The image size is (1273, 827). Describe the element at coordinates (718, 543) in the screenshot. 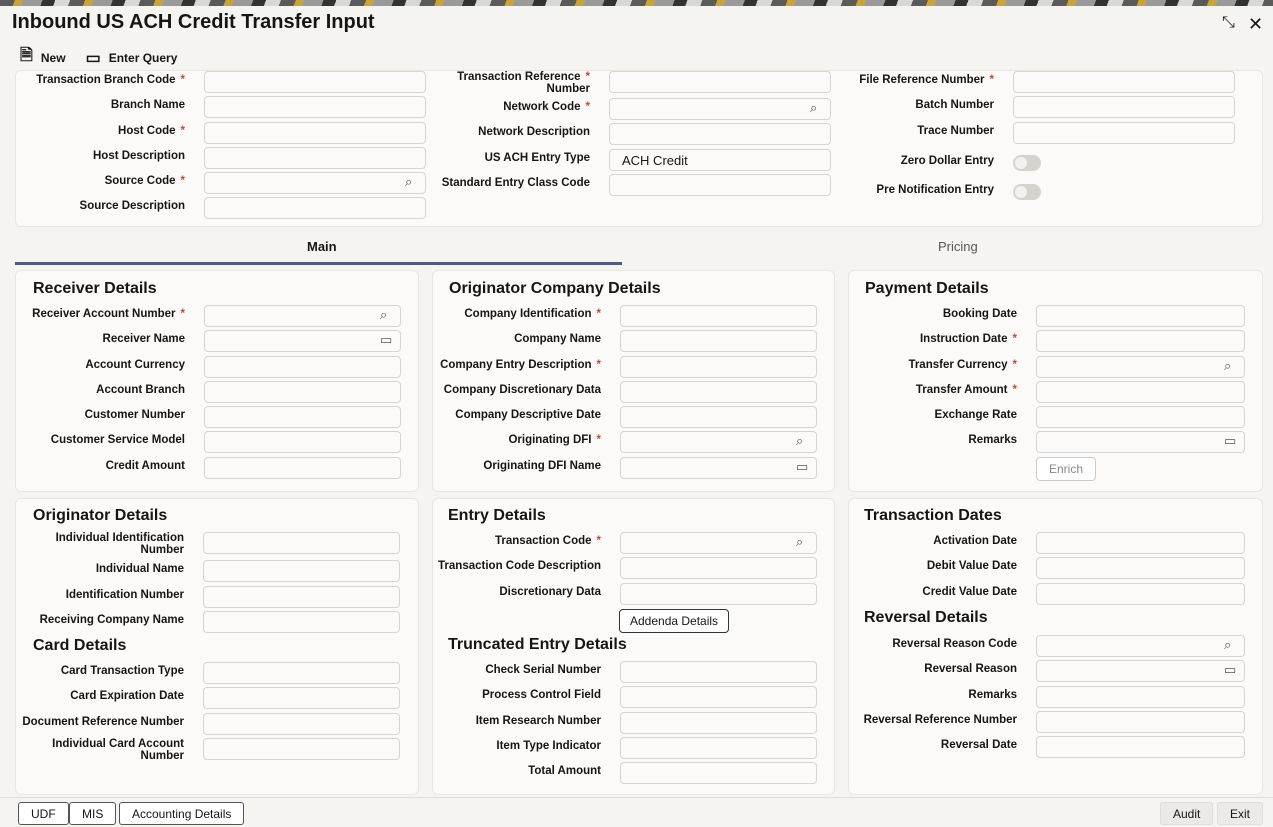

I see `transaction-code-input` at that location.